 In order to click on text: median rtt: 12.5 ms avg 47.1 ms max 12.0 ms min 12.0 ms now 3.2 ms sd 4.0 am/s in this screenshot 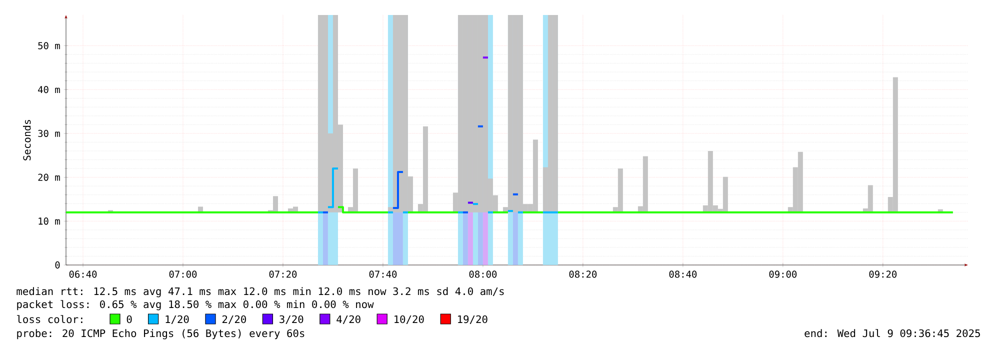, I will do `click(260, 292)`.